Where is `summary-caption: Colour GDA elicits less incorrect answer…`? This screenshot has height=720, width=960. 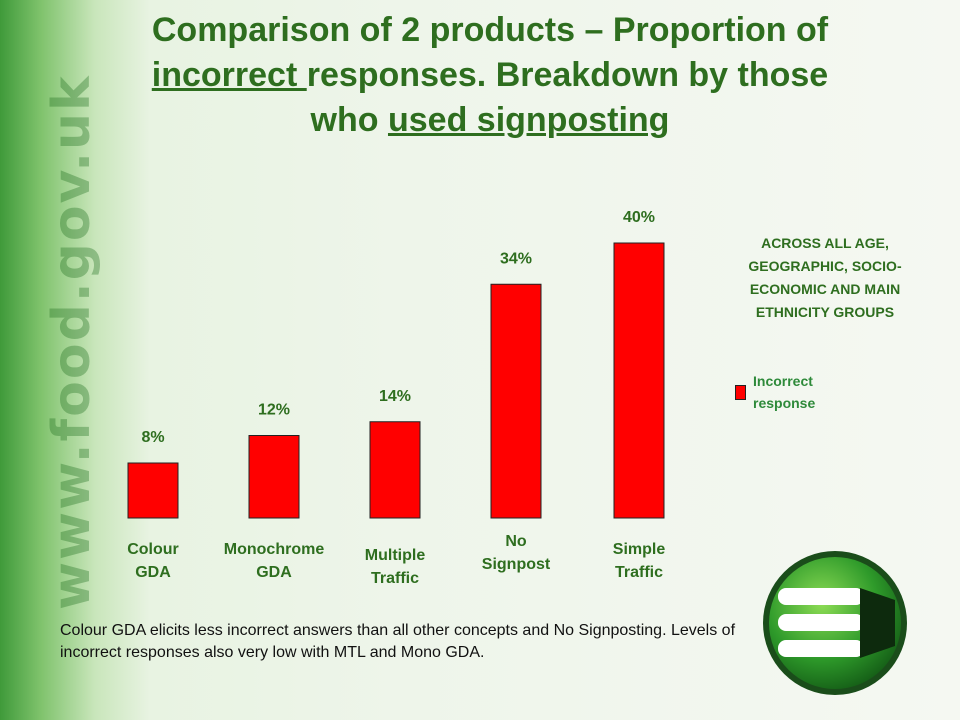
summary-caption: Colour GDA elicits less incorrect answer… is located at coordinates (398, 641).